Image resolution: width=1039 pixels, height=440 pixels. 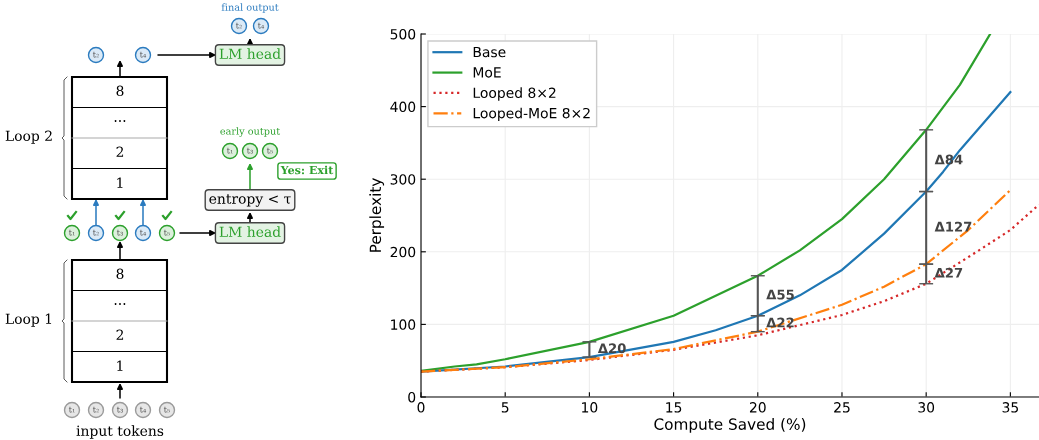 I want to click on x-tick-label: 5, so click(x=505, y=407).